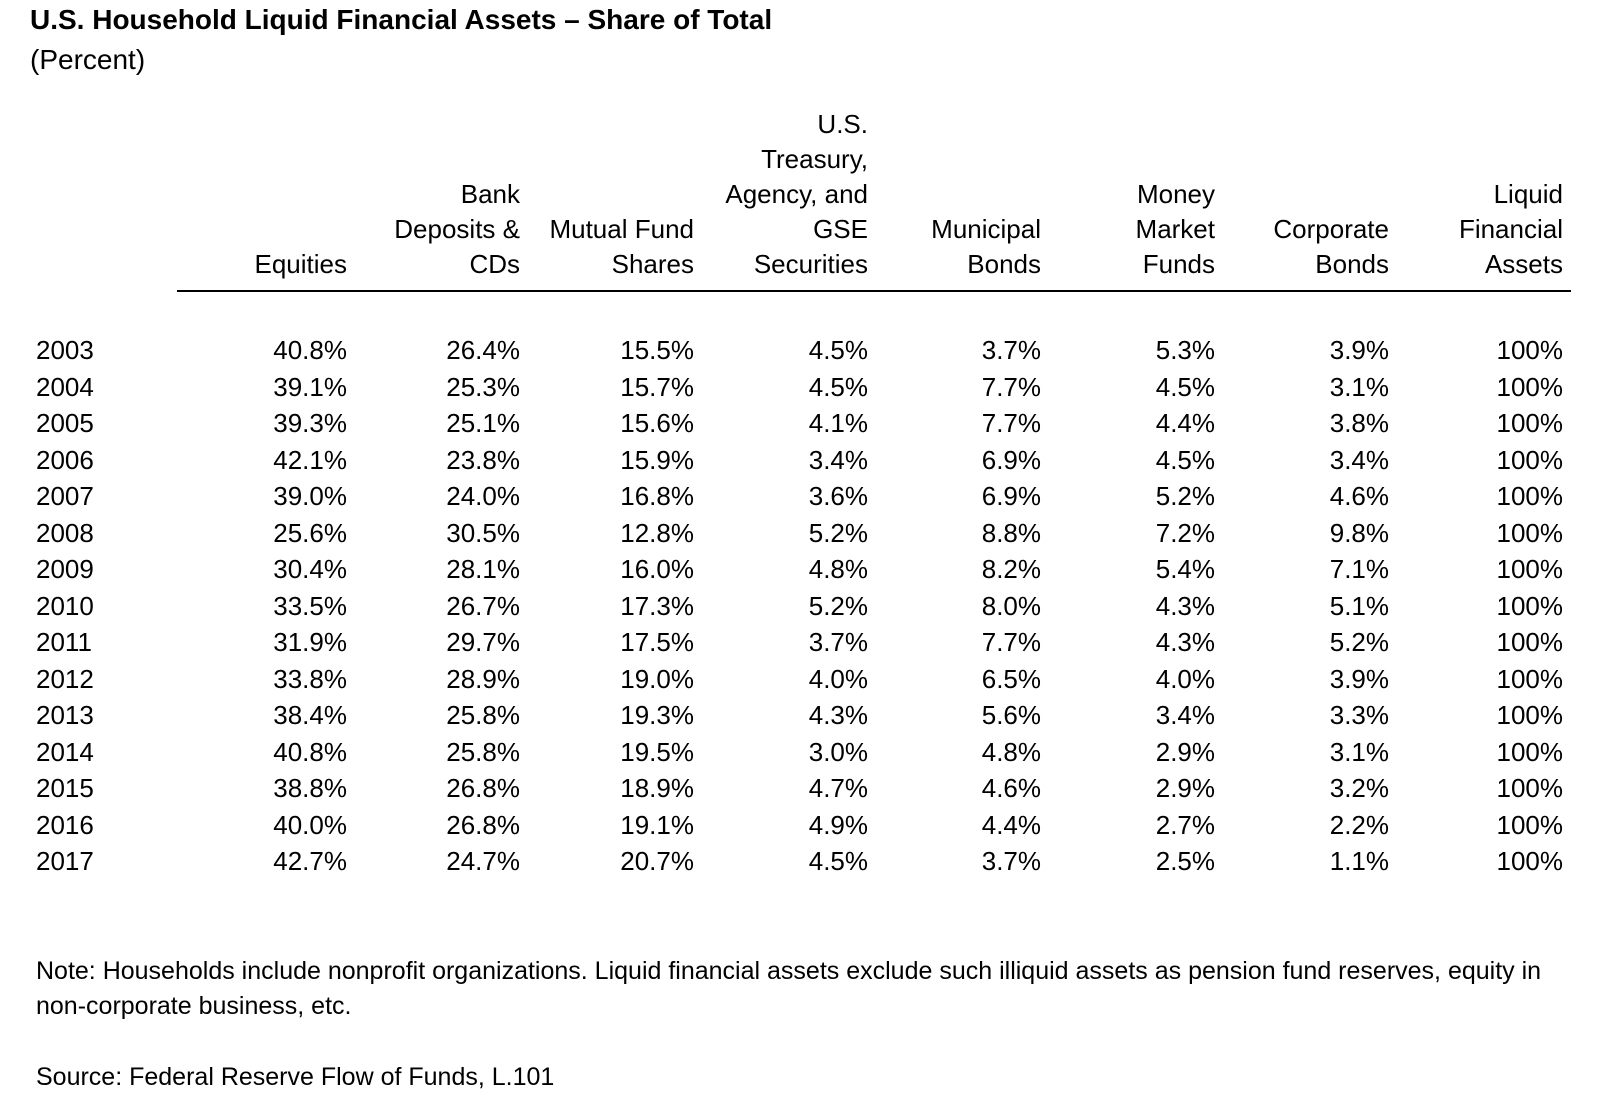 This screenshot has width=1624, height=1110. What do you see at coordinates (1185, 678) in the screenshot?
I see `cell-money_market: 4.0%` at bounding box center [1185, 678].